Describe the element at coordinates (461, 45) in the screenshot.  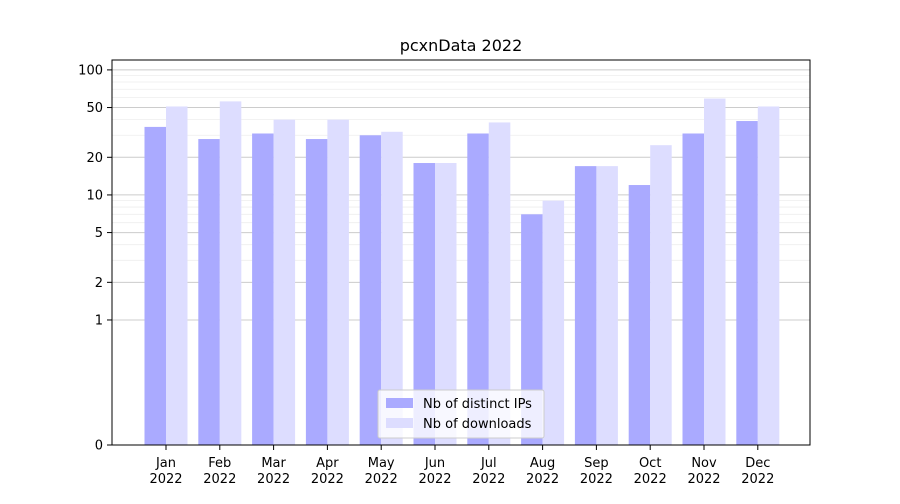
I see `chart-title: pcxnData 2022` at that location.